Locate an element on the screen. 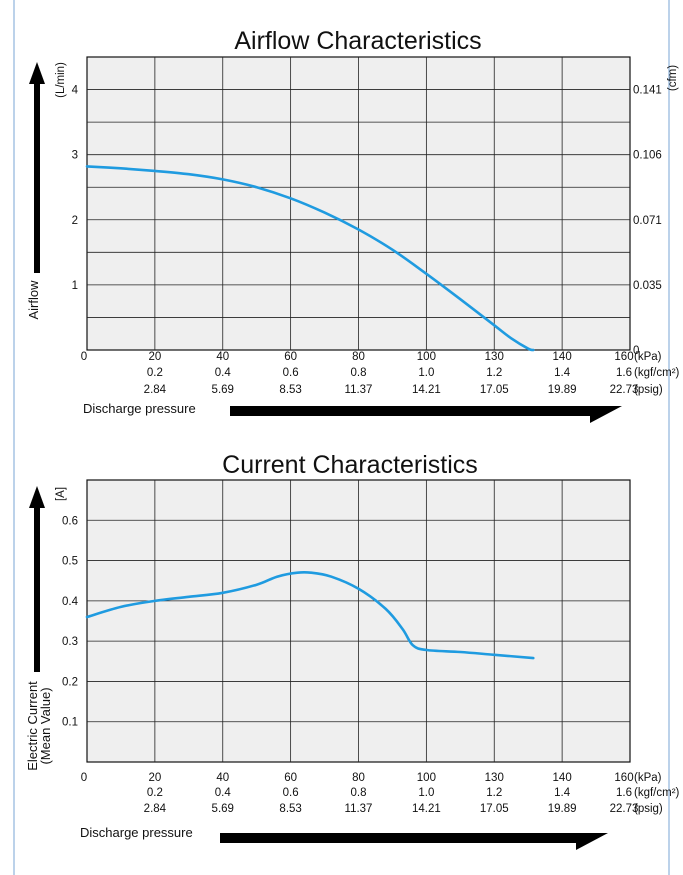 This screenshot has height=875, width=683. current-x-tick-kpa: 100 is located at coordinates (426, 778).